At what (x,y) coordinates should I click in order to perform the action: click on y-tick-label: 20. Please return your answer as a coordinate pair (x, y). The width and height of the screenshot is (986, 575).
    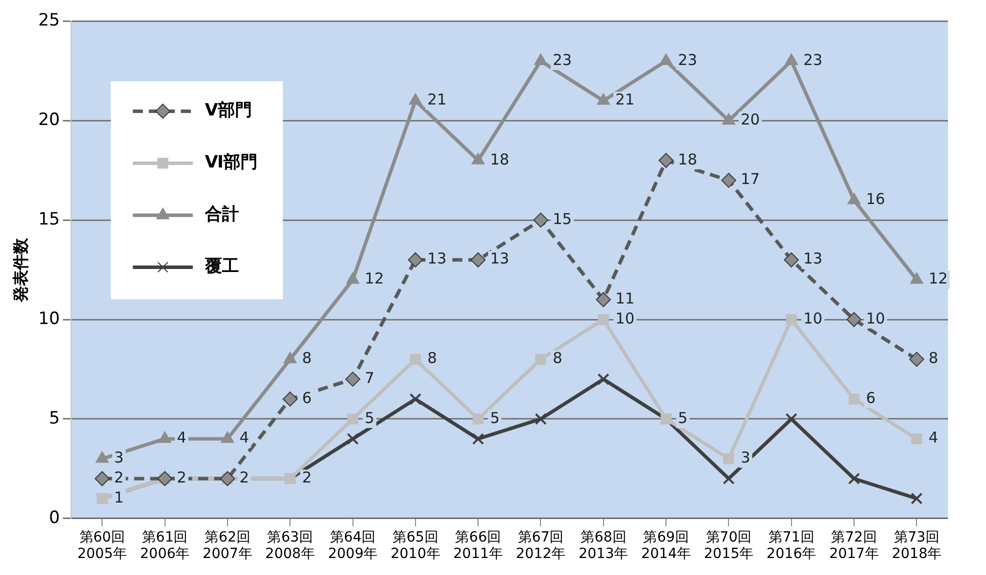
    Looking at the image, I should click on (49, 120).